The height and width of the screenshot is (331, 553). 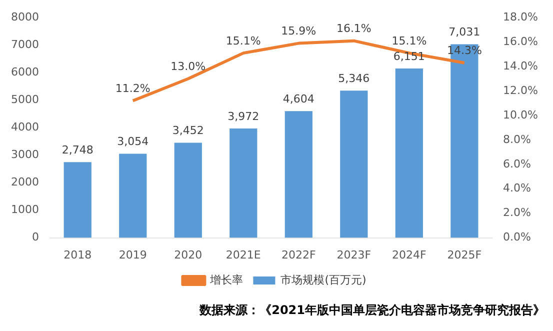 What do you see at coordinates (464, 255) in the screenshot?
I see `x-tick-label: 2025F` at bounding box center [464, 255].